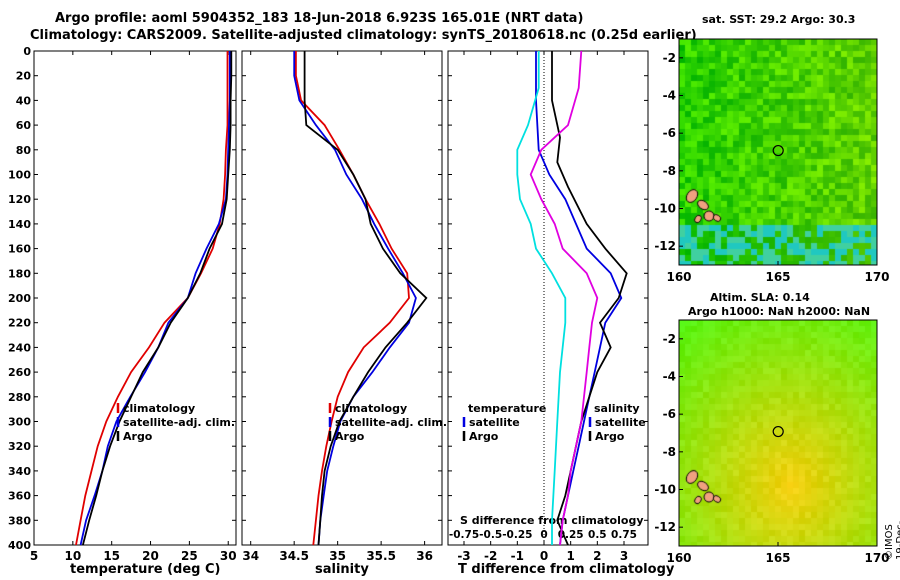 The width and height of the screenshot is (900, 580). I want to click on x-tick-label: 35, so click(337, 556).